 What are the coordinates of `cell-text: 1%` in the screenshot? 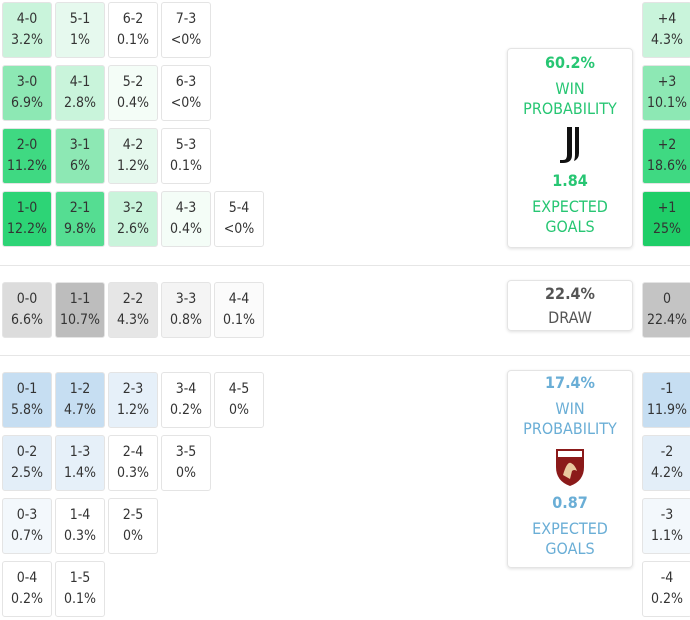 It's located at (80, 40).